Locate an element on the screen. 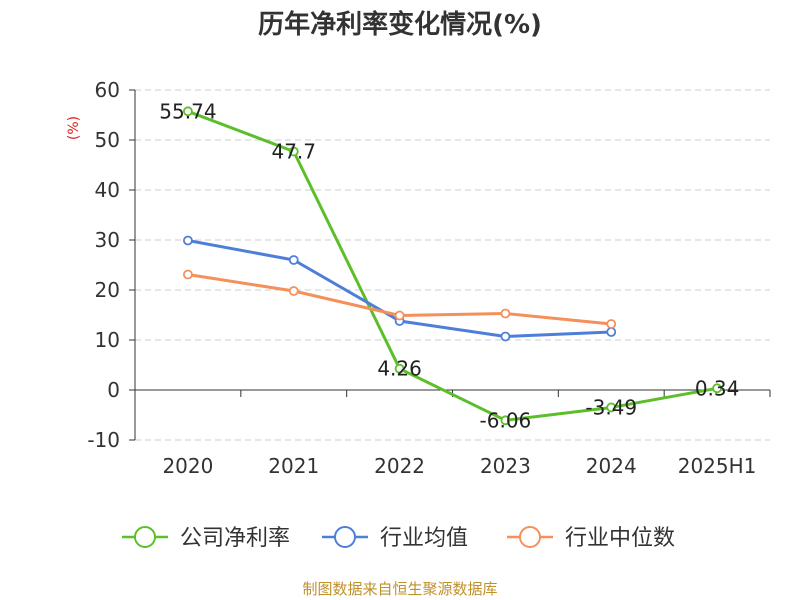 The width and height of the screenshot is (800, 600). data-label: 55.74 is located at coordinates (187, 111).